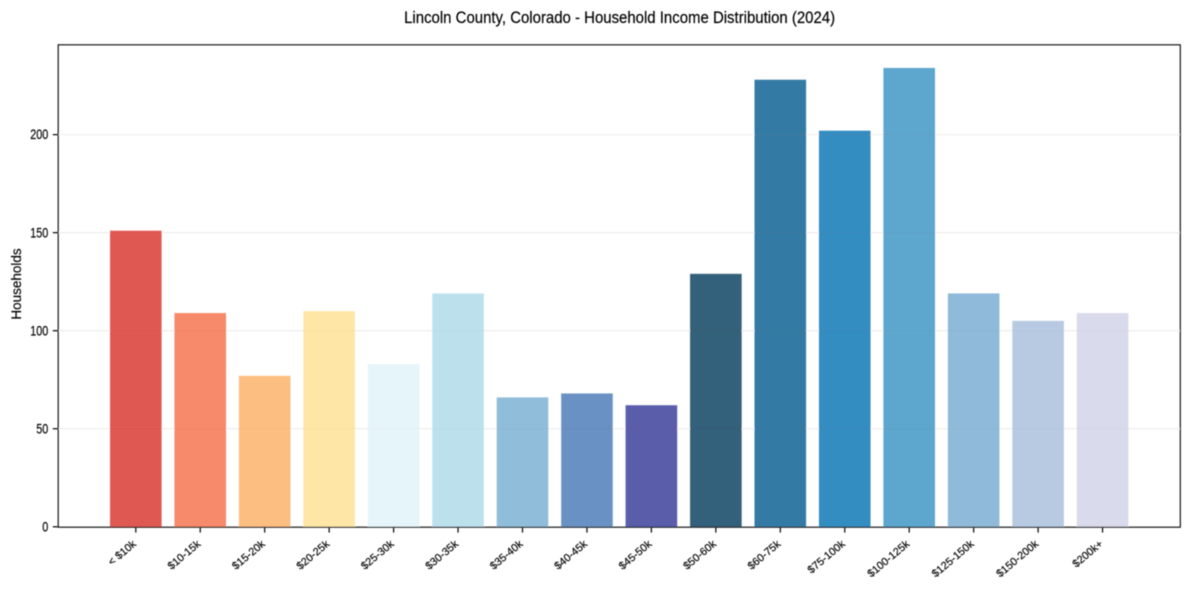 This screenshot has height=590, width=1189. Describe the element at coordinates (45, 527) in the screenshot. I see `svg-text: 0` at that location.